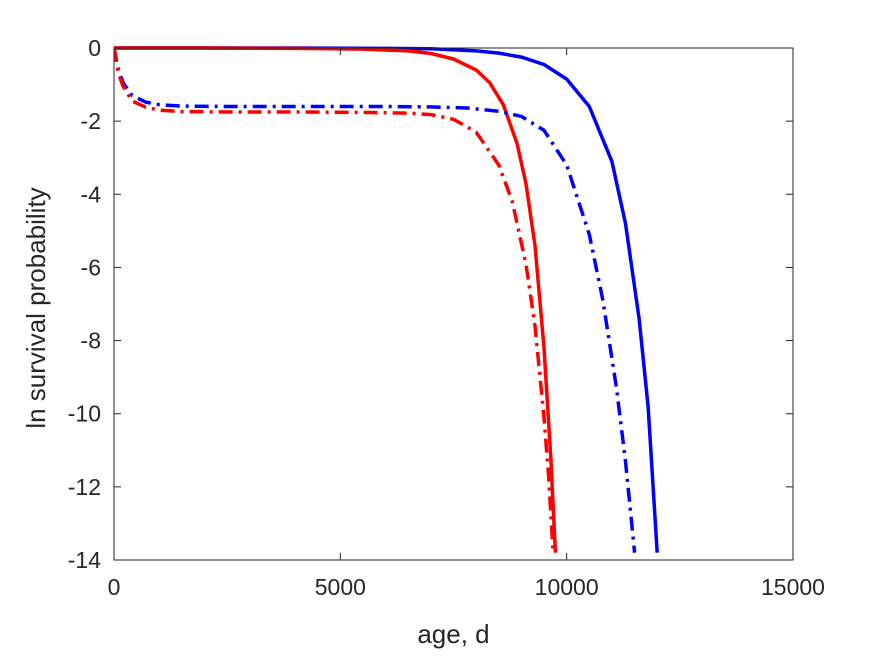 The image size is (875, 656). I want to click on y-axis-label: ln survival probability, so click(36, 307).